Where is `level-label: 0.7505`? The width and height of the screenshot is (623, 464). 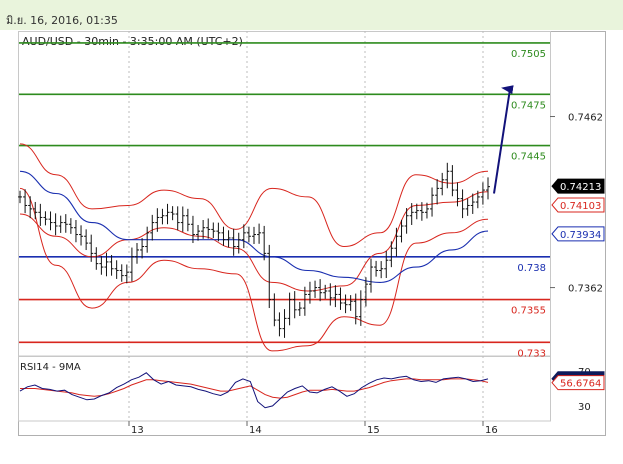
level-label: 0.7505 is located at coordinates (528, 54).